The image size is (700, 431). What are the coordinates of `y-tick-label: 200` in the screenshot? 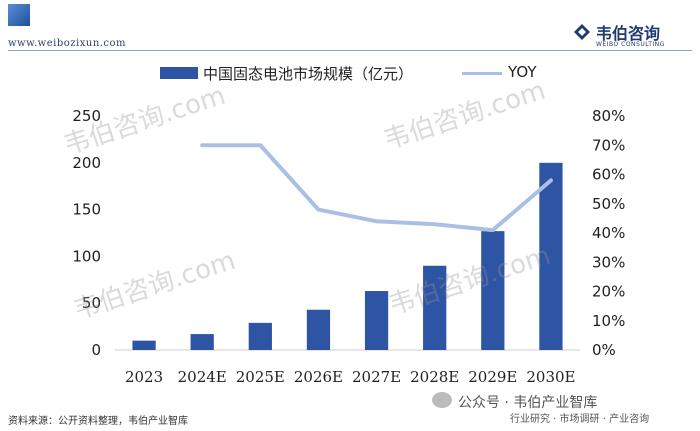 It's located at (86, 163).